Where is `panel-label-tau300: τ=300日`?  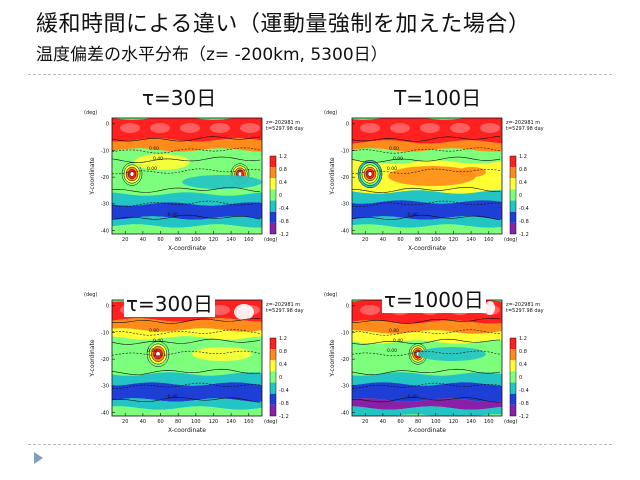
panel-label-tau300: τ=300日 is located at coordinates (169, 302).